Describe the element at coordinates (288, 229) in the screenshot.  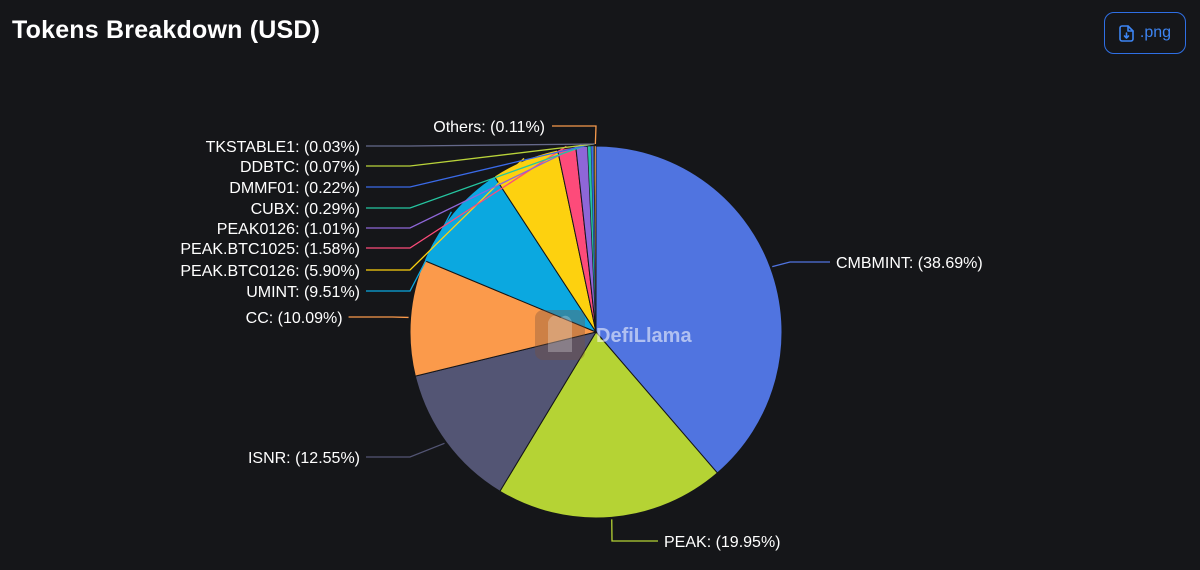
I see `slice-label-peak0126: PEAK0126: (1.01%)` at that location.